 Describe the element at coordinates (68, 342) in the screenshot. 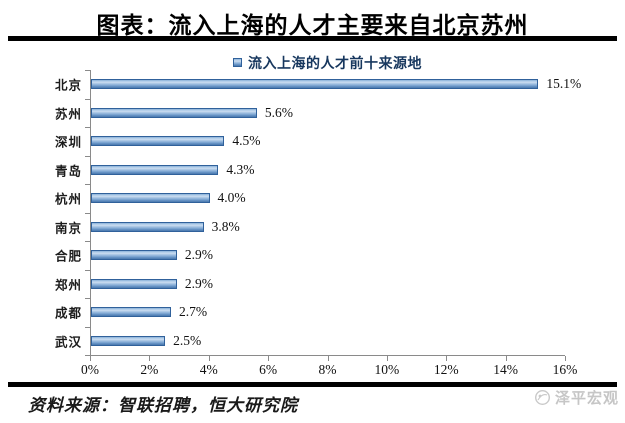

I see `category-label: 武汉` at that location.